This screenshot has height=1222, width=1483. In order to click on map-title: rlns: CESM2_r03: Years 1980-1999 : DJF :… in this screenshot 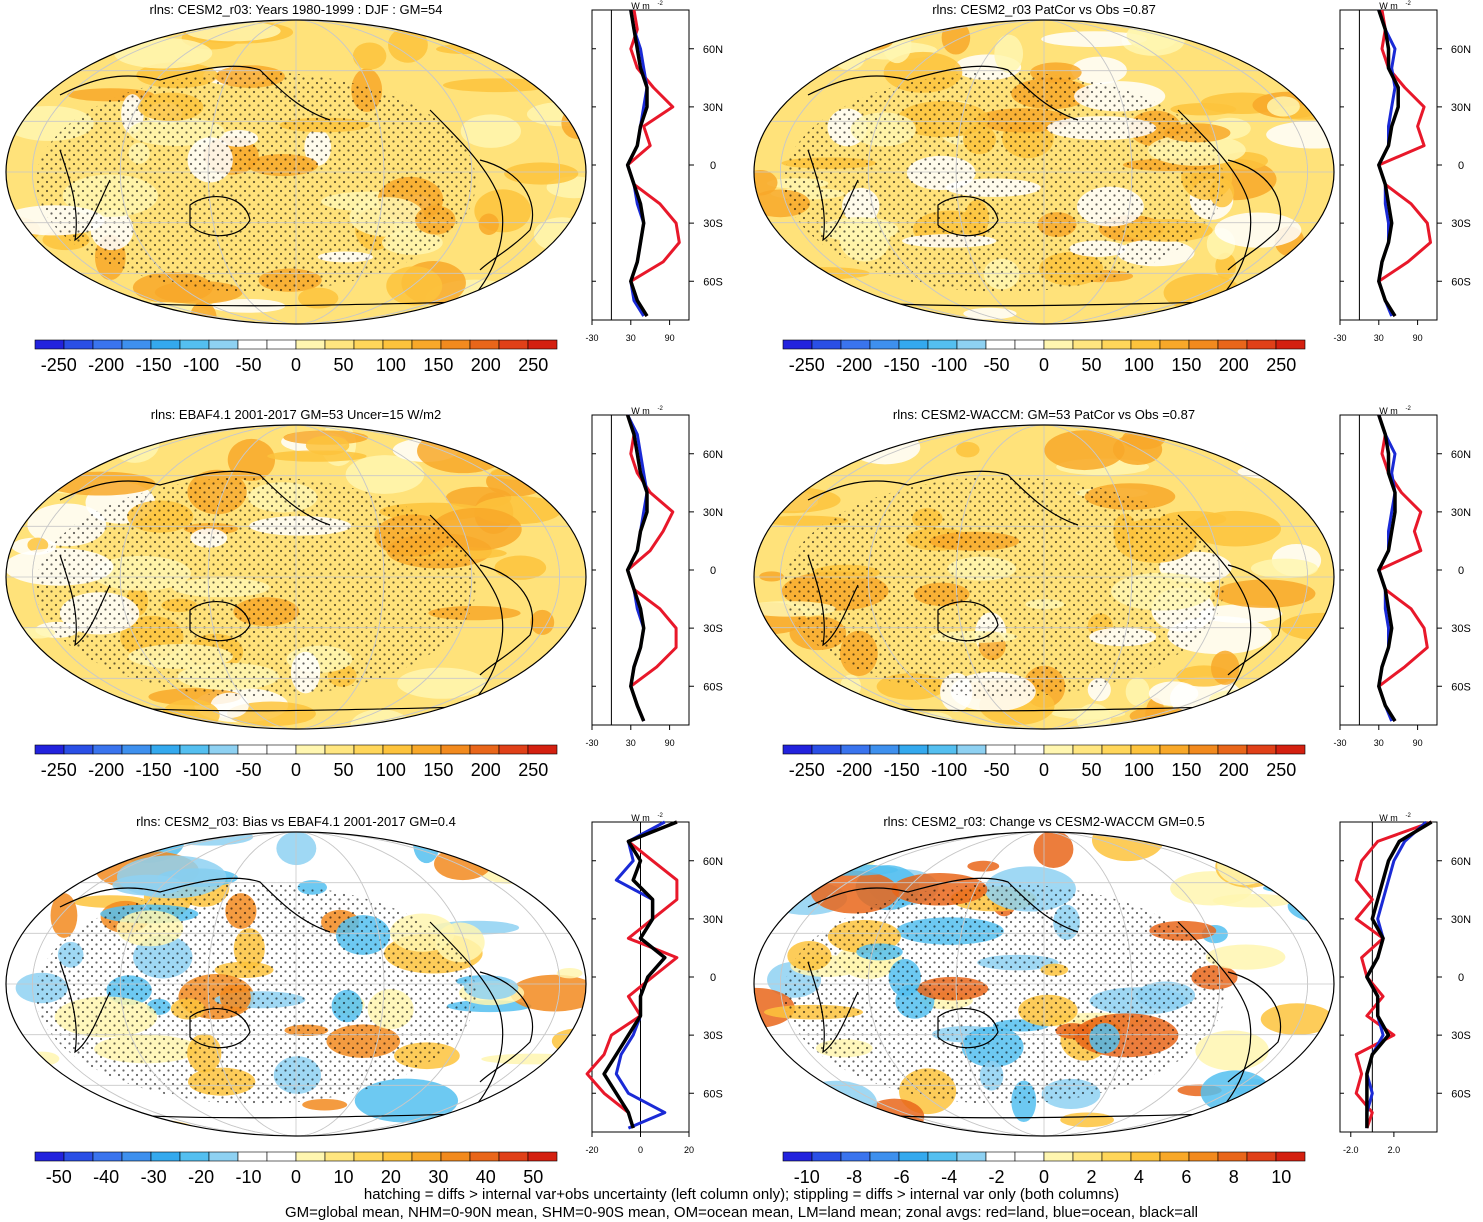, I will do `click(296, 9)`.